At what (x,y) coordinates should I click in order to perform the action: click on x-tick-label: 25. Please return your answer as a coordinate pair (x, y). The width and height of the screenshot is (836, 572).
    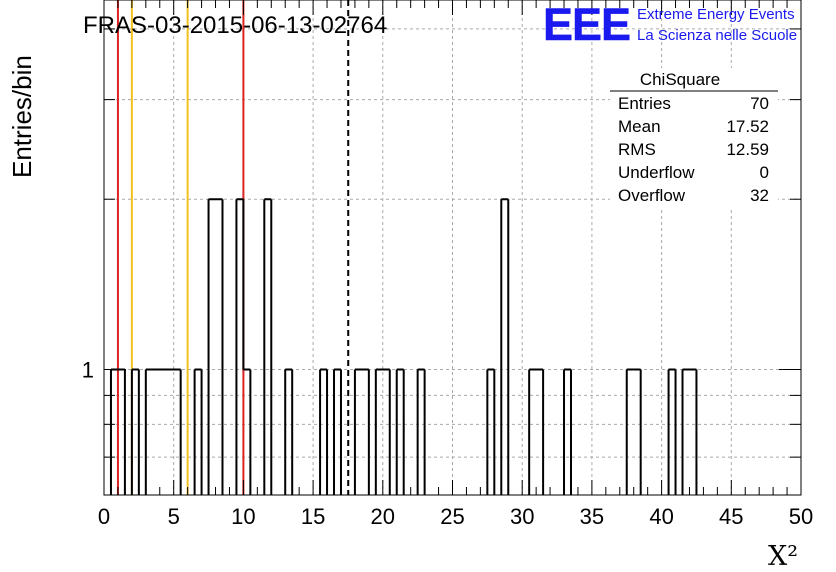
    Looking at the image, I should click on (452, 516).